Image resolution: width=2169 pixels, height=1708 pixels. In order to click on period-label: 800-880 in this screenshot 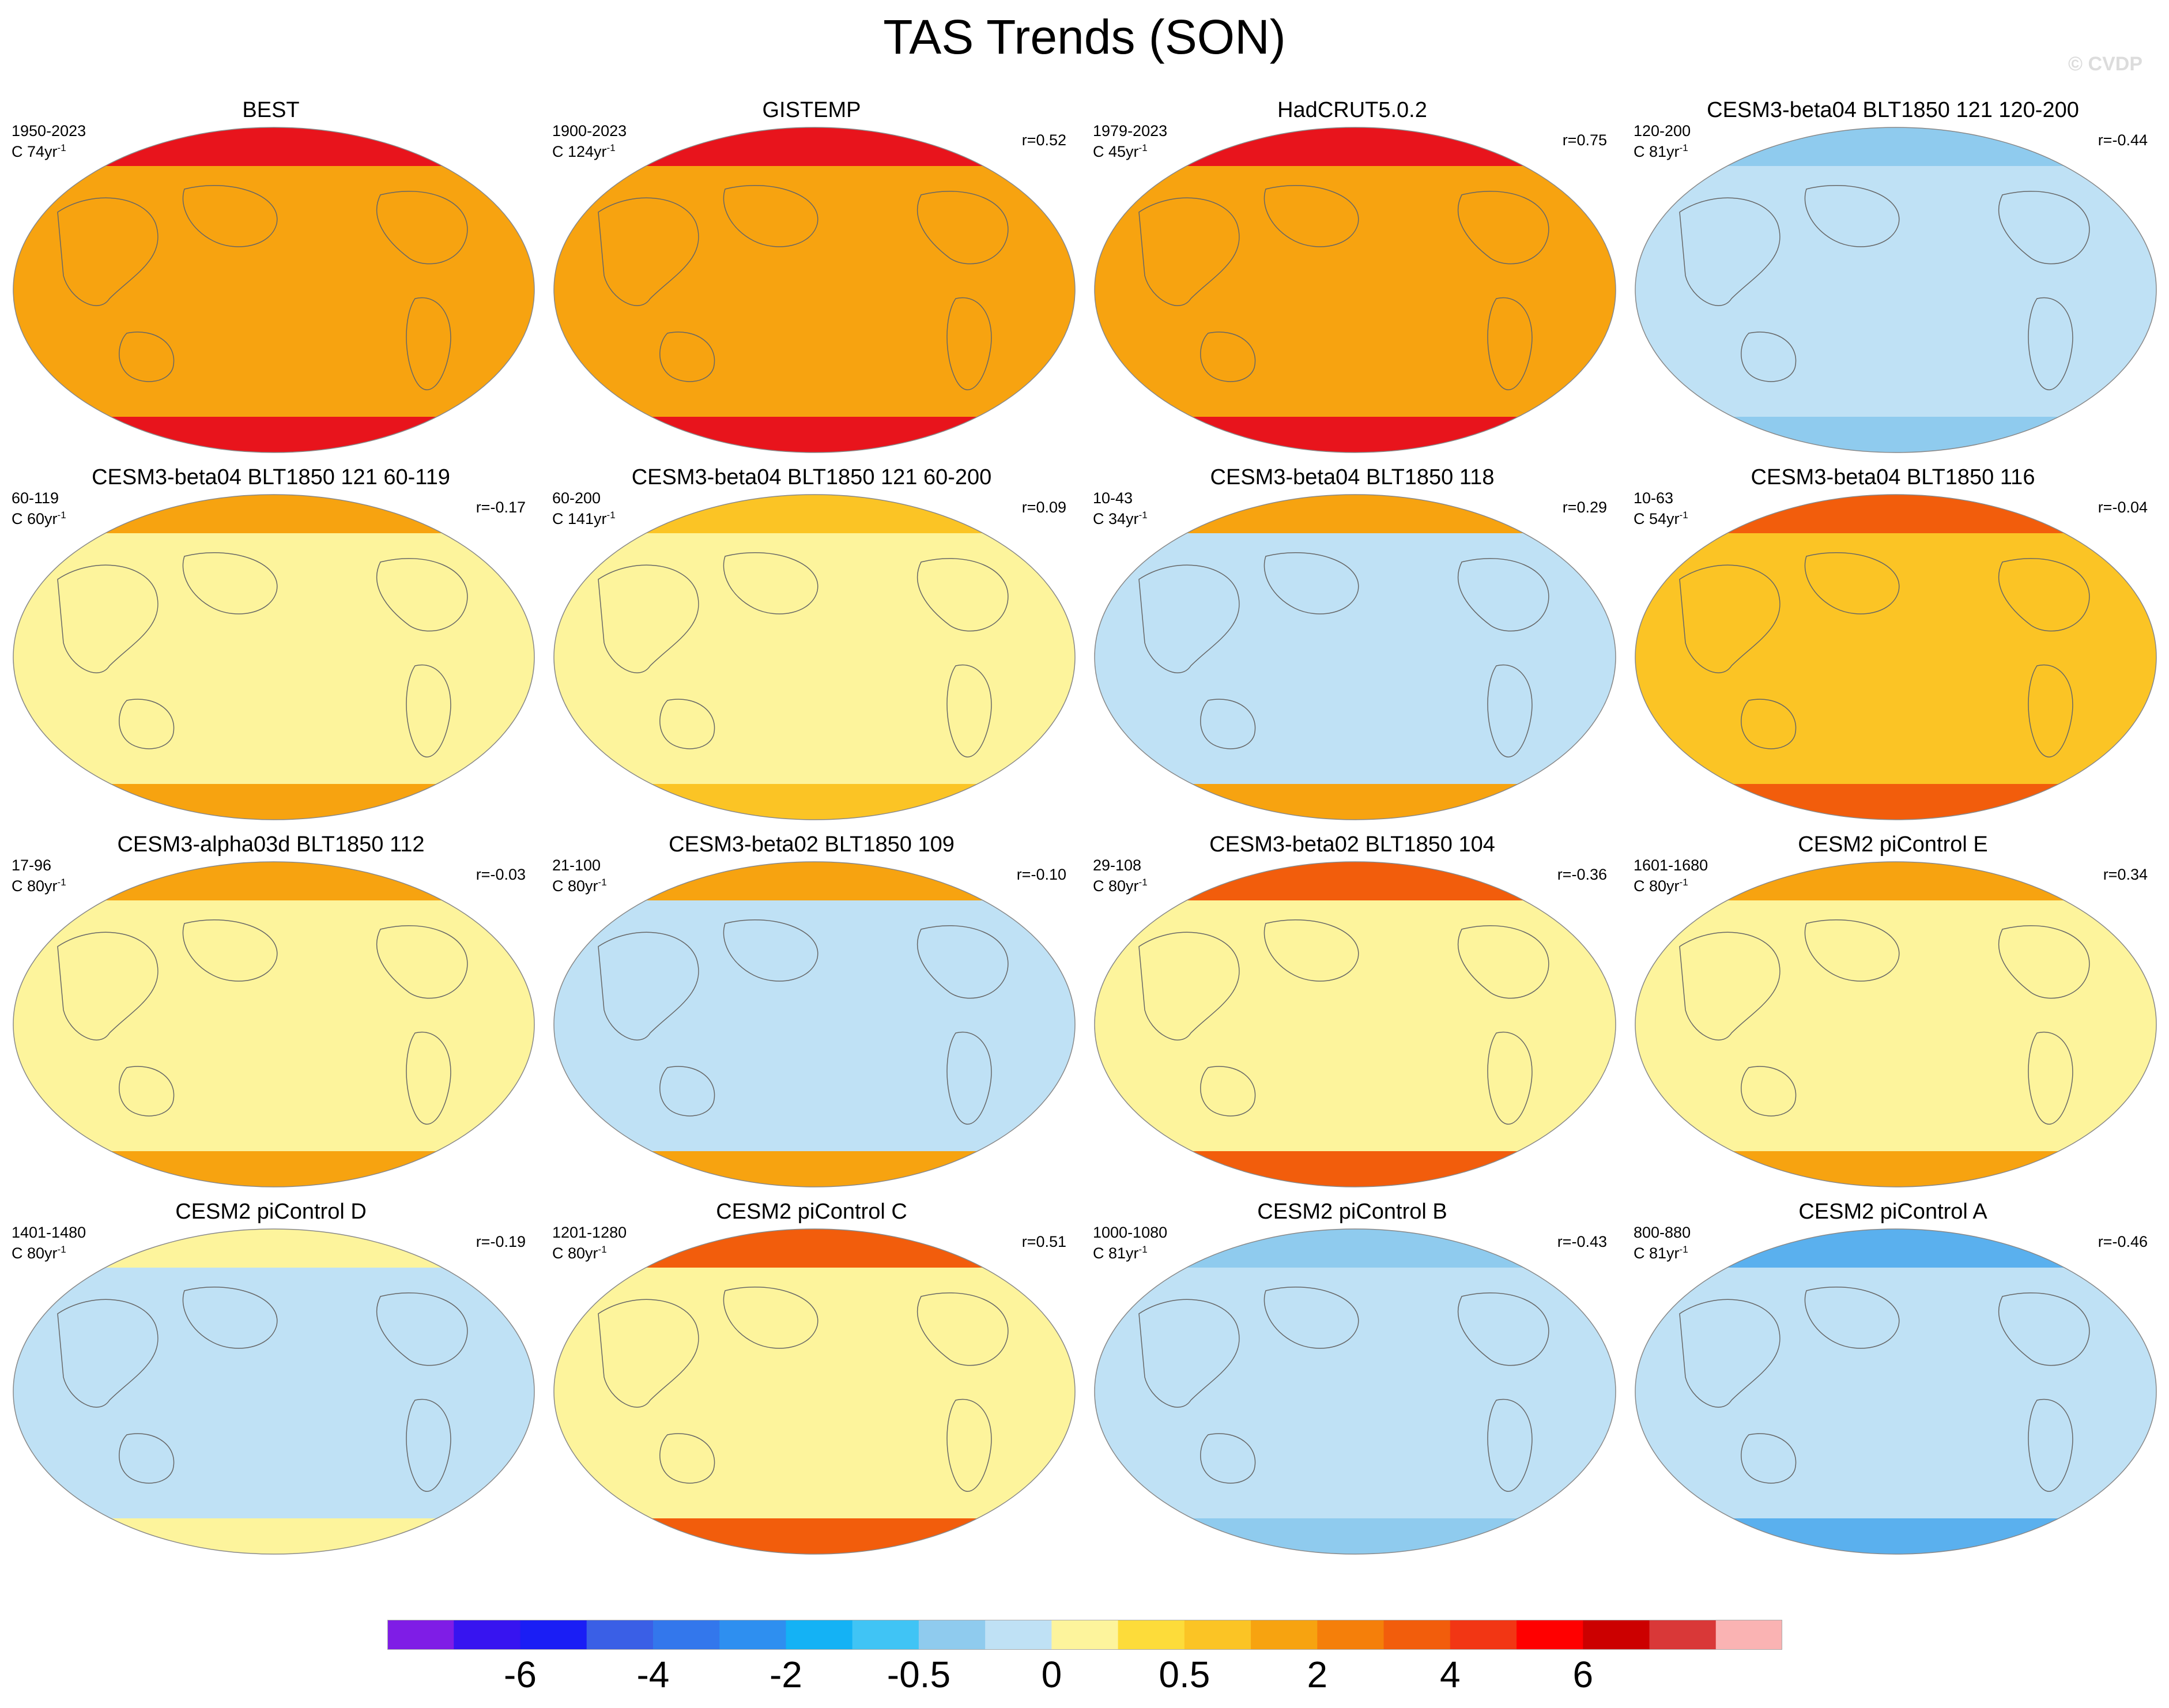, I will do `click(1662, 1232)`.